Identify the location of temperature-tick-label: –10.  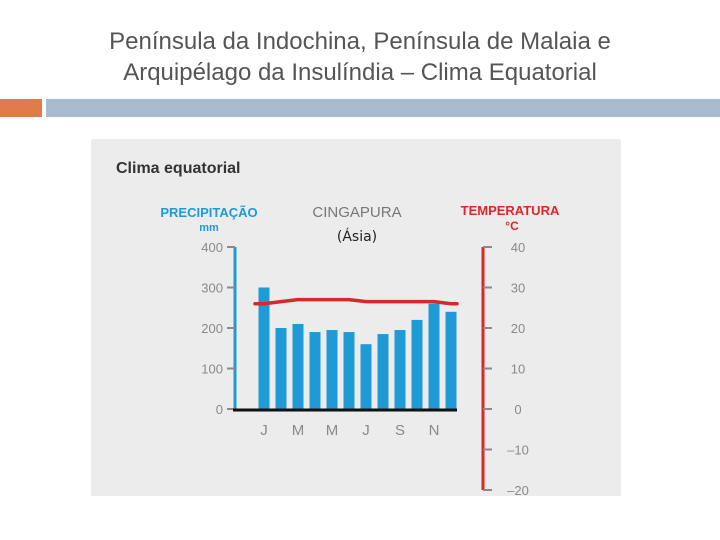
(518, 450).